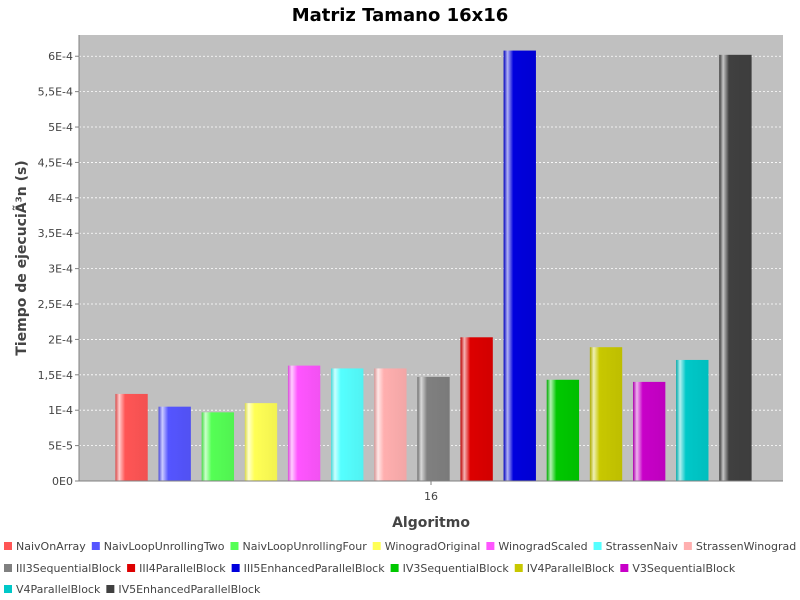  I want to click on y-tick-label: 2E-4, so click(60, 339).